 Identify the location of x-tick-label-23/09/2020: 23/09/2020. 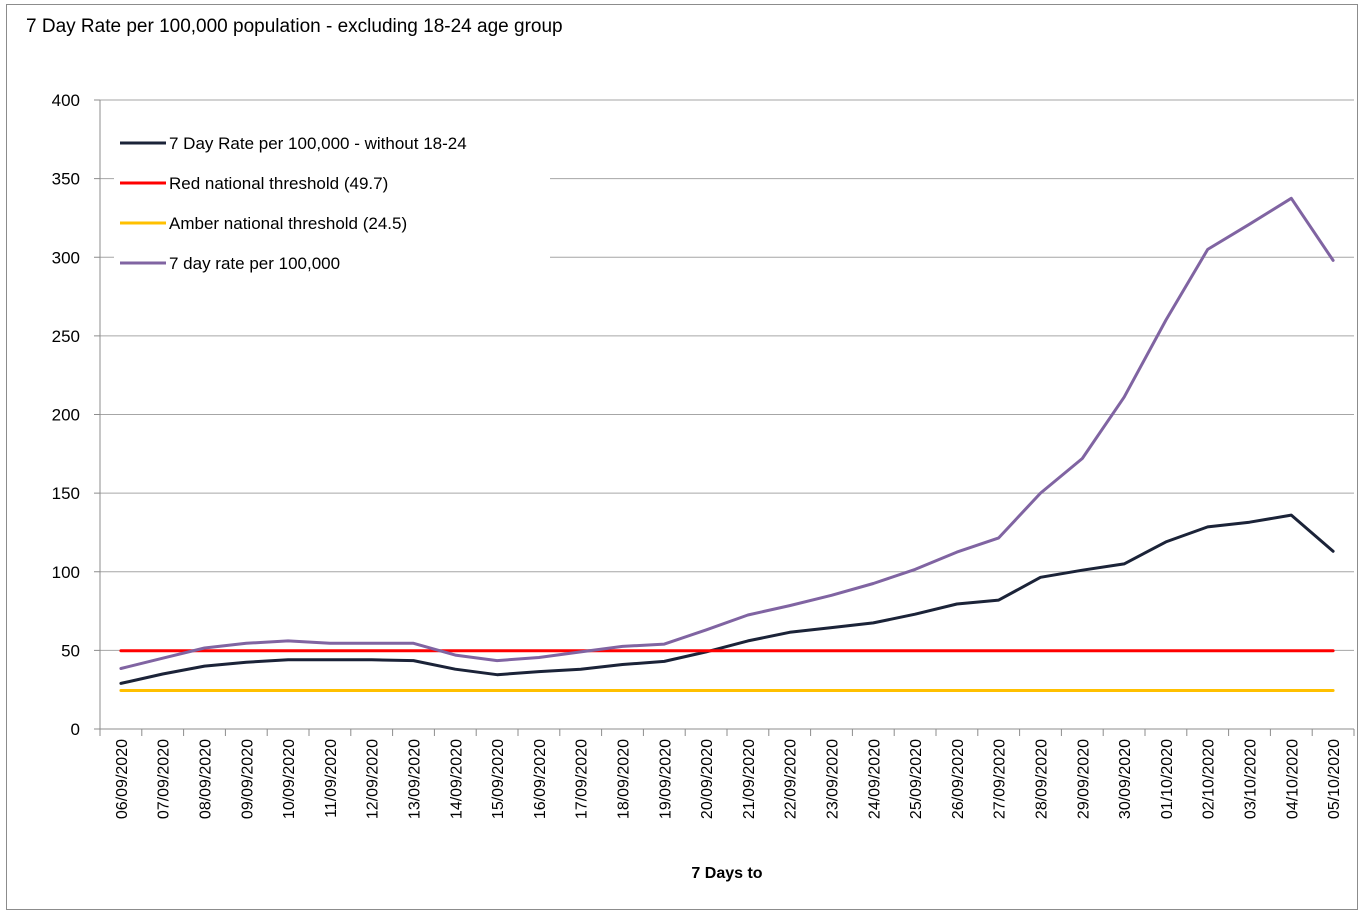
(833, 779).